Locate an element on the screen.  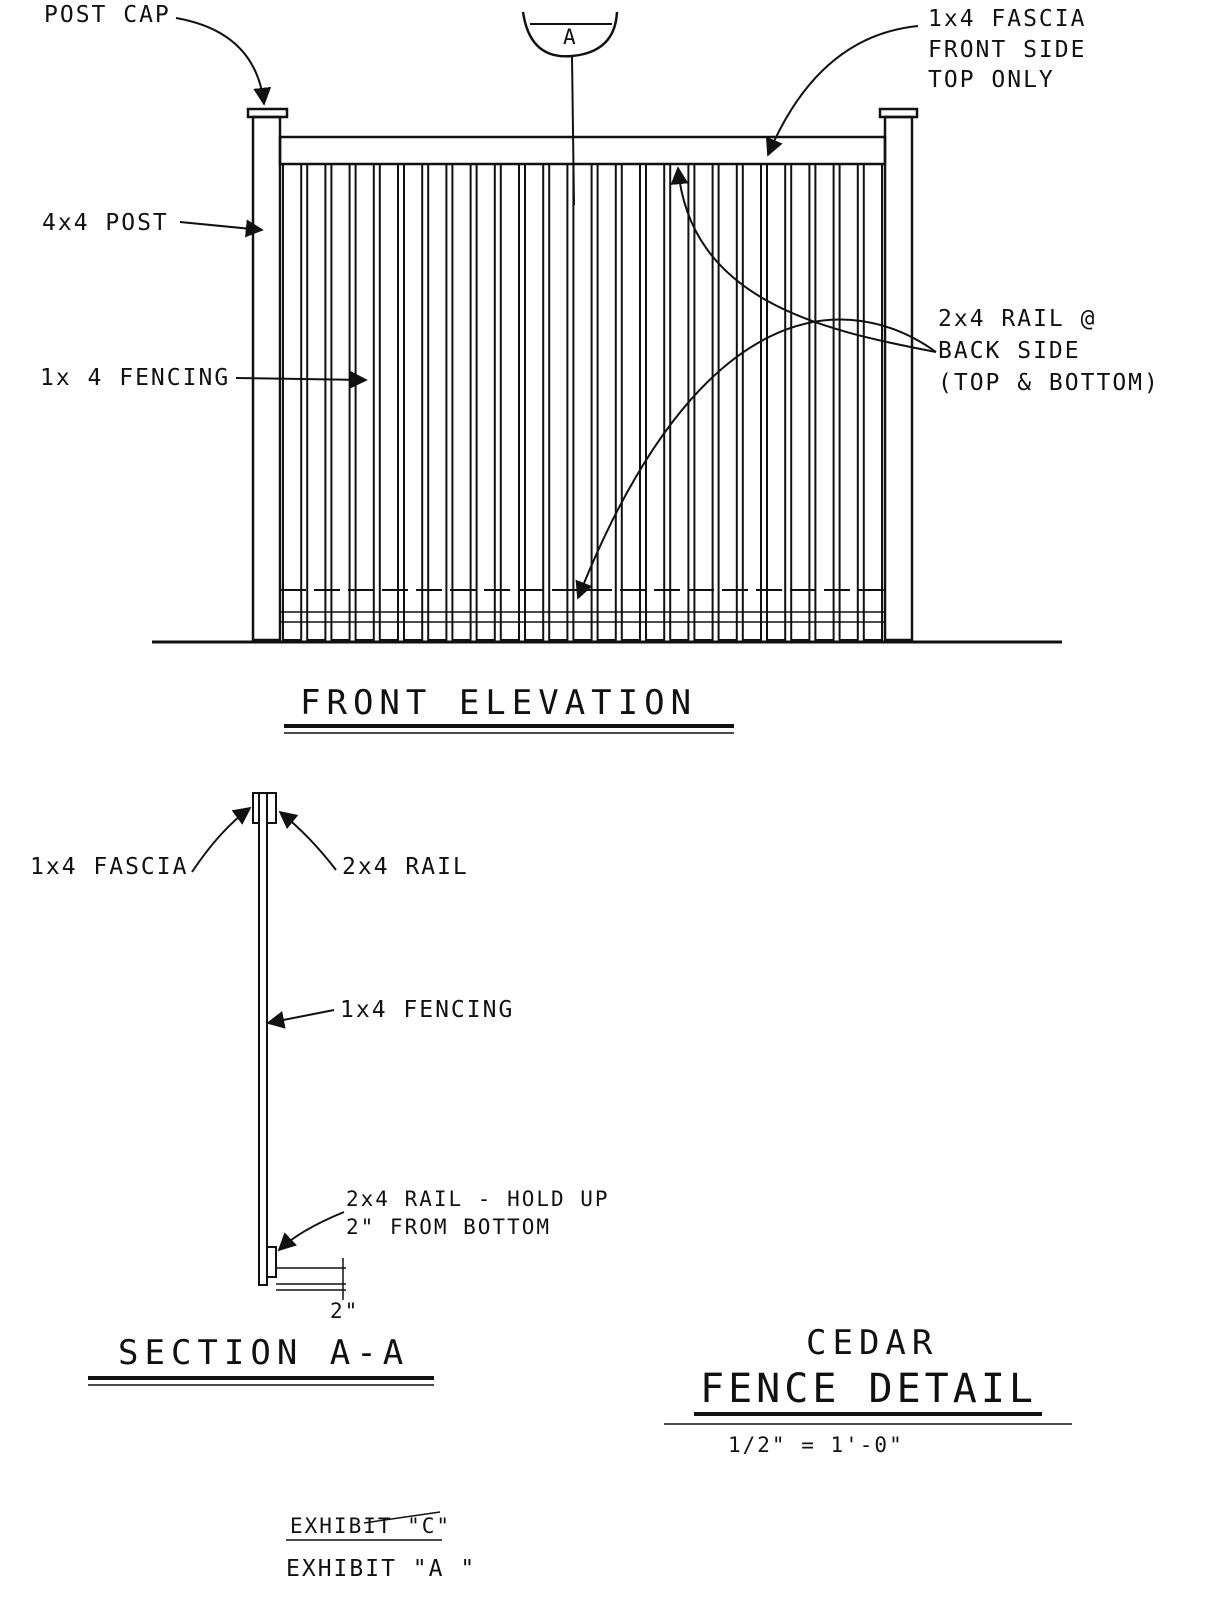
left-post-cap is located at coordinates (267, 113).